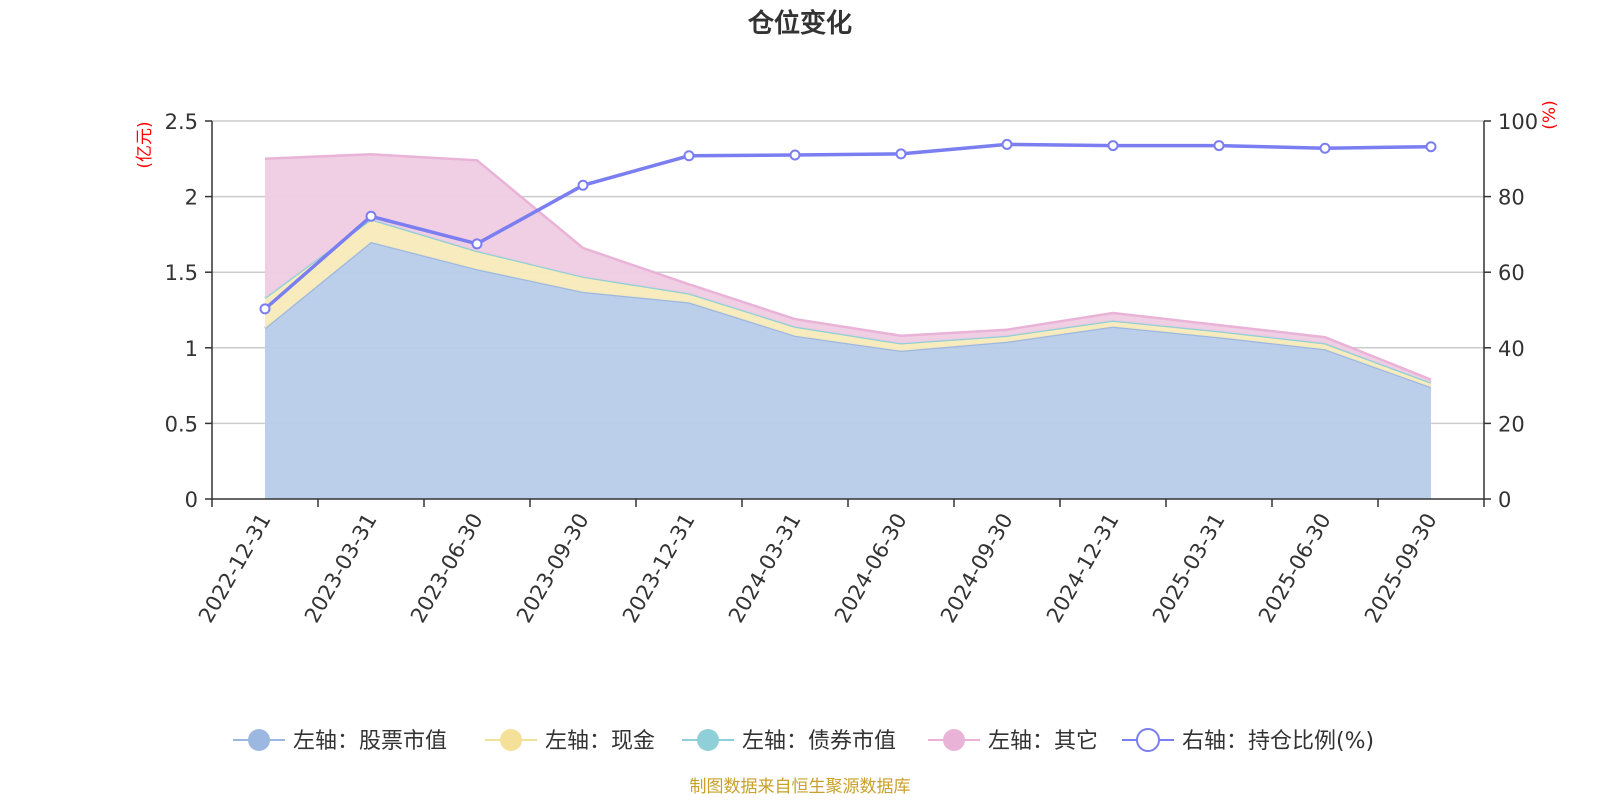  I want to click on left-axis-tick-label: 1, so click(191, 349).